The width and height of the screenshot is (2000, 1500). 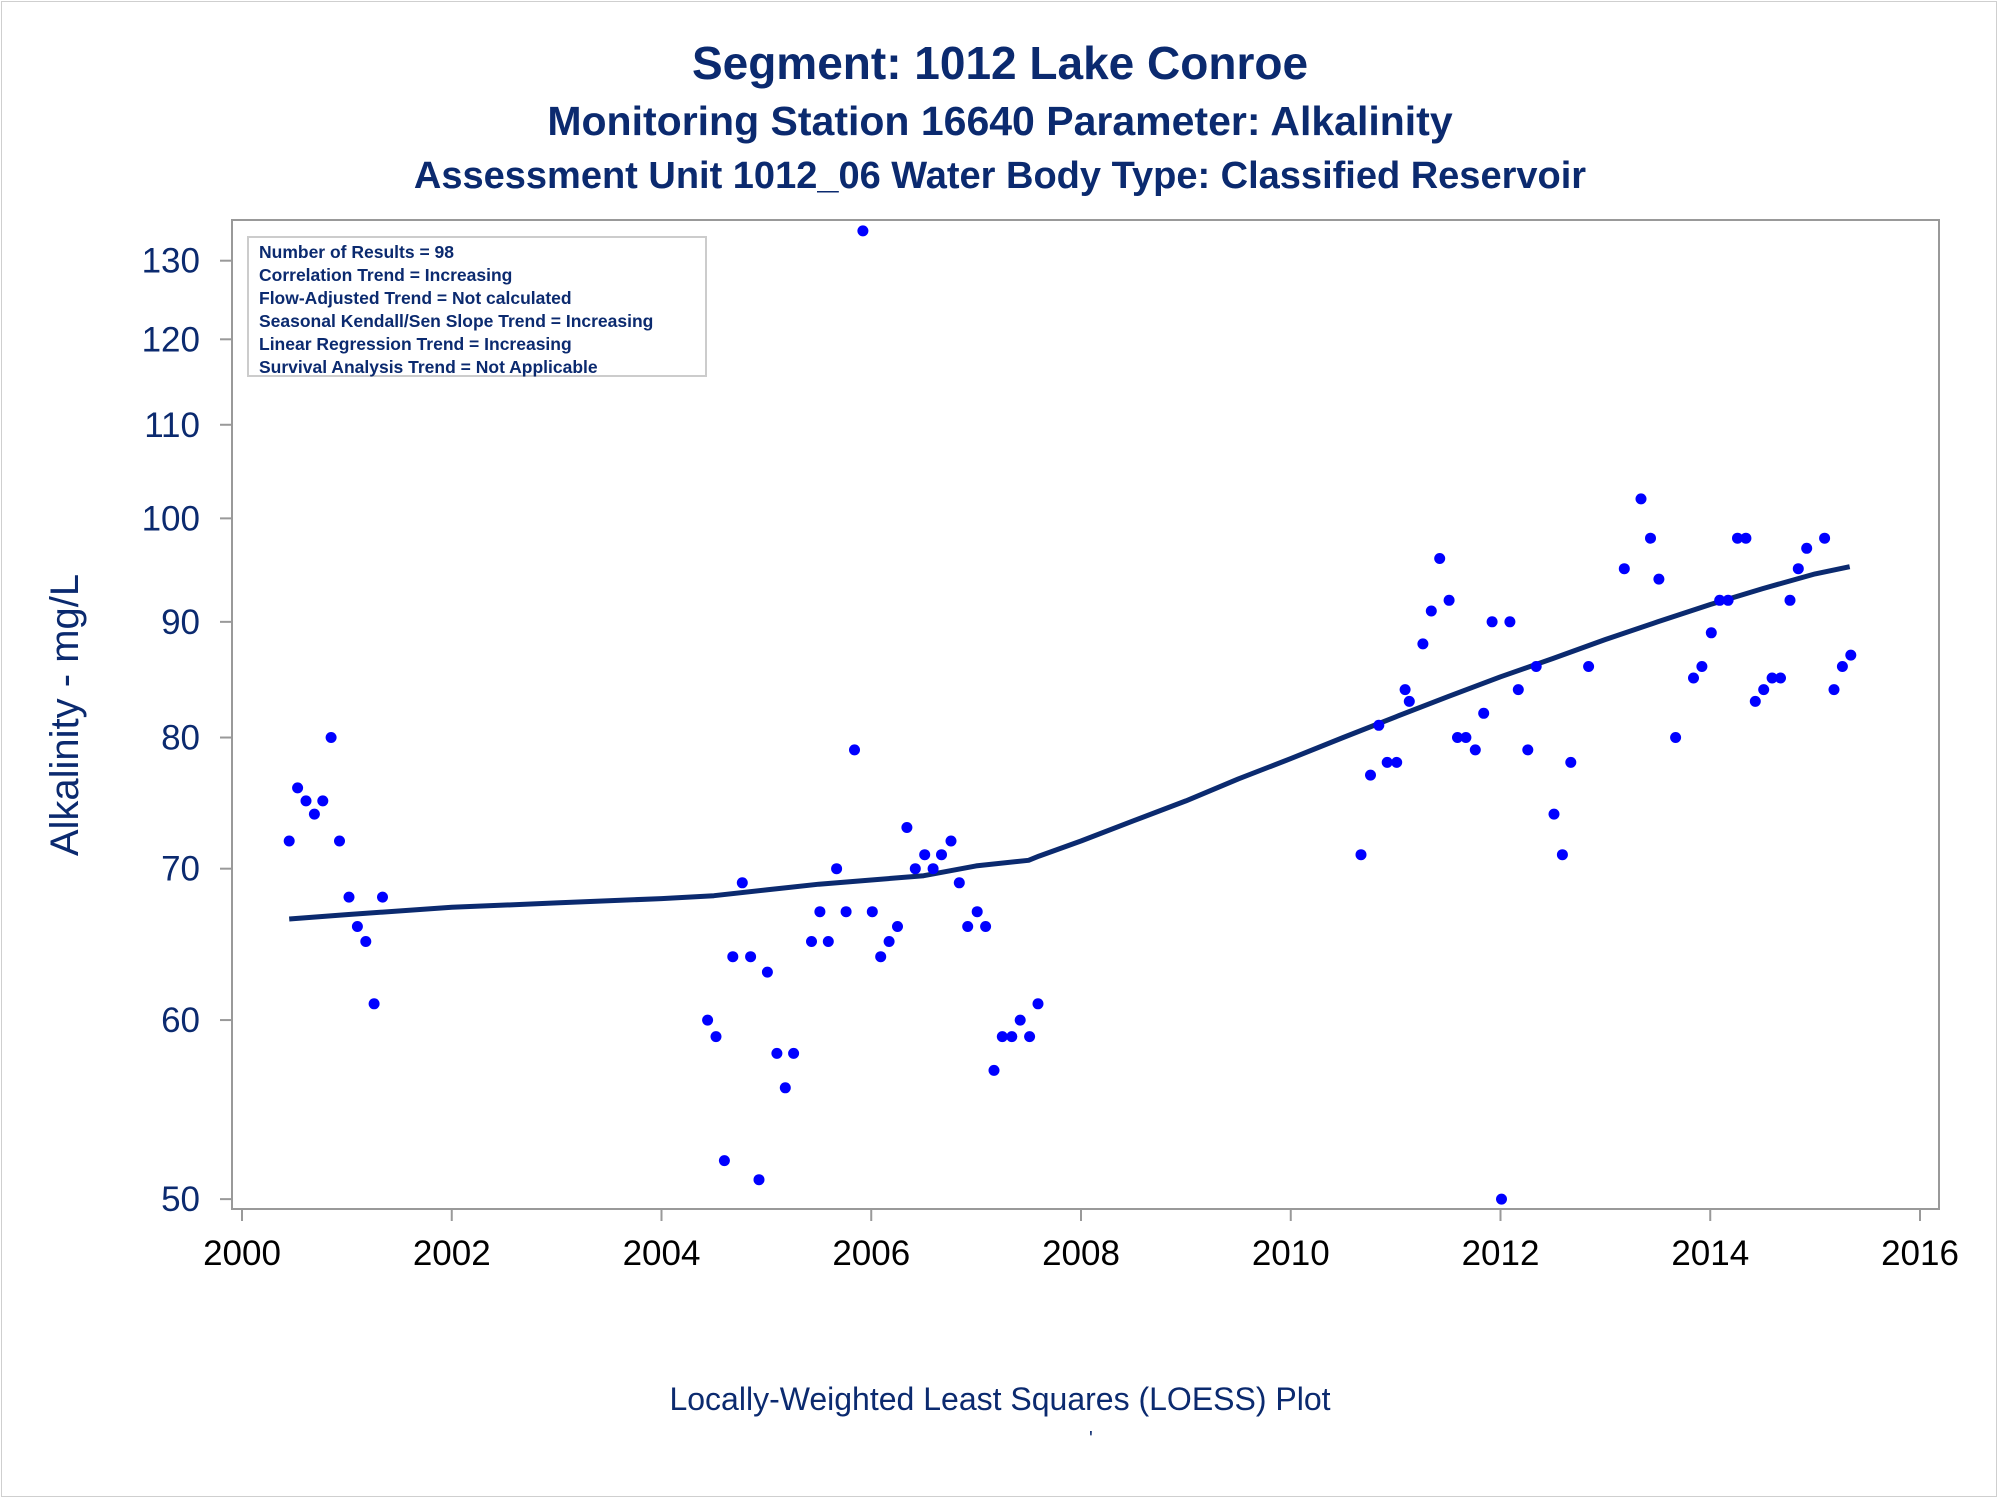 What do you see at coordinates (242, 1253) in the screenshot?
I see `x-tick-label: 2000` at bounding box center [242, 1253].